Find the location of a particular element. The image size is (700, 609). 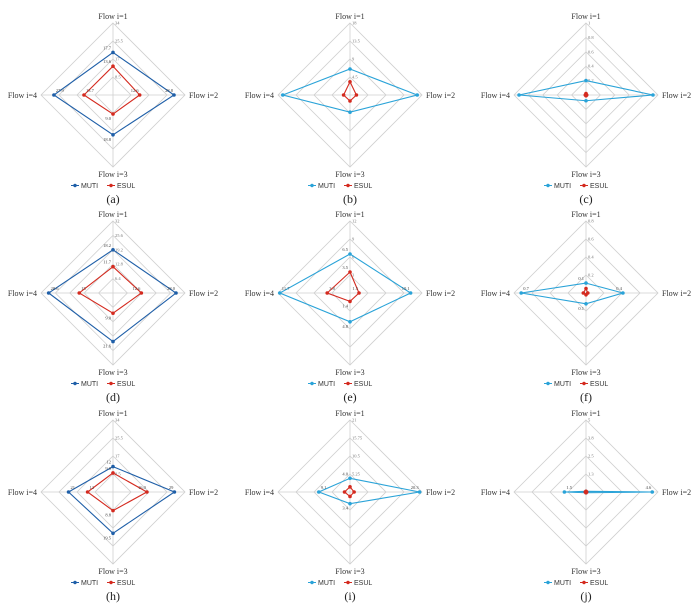

tick-label: 13.5 is located at coordinates (356, 41).